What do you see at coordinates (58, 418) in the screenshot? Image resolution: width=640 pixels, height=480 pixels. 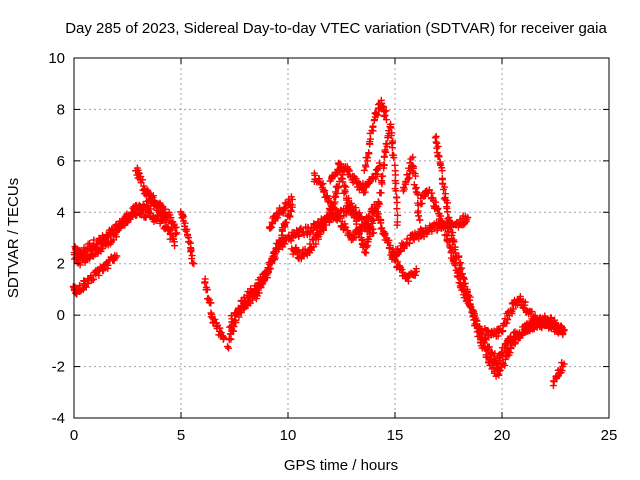 I see `y-tick-label: -4` at bounding box center [58, 418].